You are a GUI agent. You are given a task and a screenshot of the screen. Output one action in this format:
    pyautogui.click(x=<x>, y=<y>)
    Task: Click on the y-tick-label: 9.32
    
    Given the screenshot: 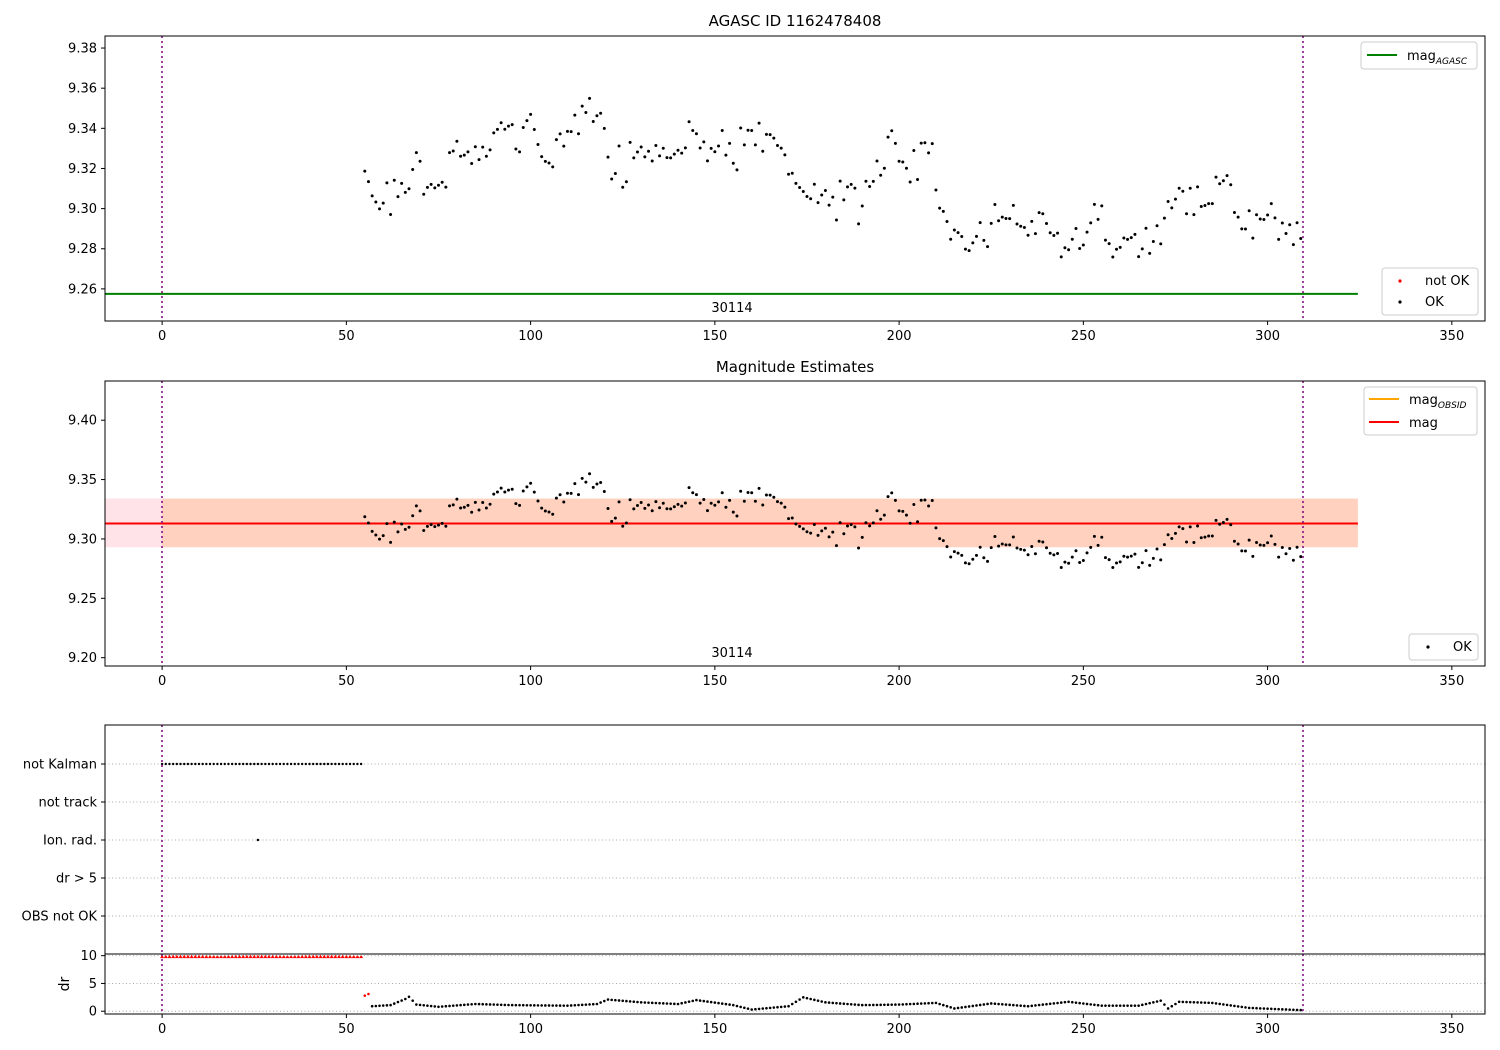 What is the action you would take?
    pyautogui.click(x=82, y=169)
    